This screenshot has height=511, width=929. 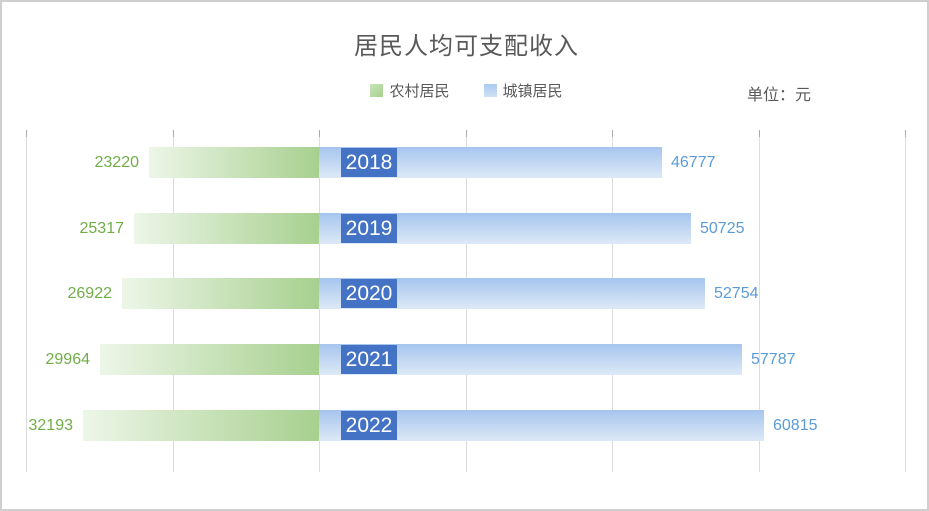 I want to click on year-label-2022: 2022, so click(x=369, y=425).